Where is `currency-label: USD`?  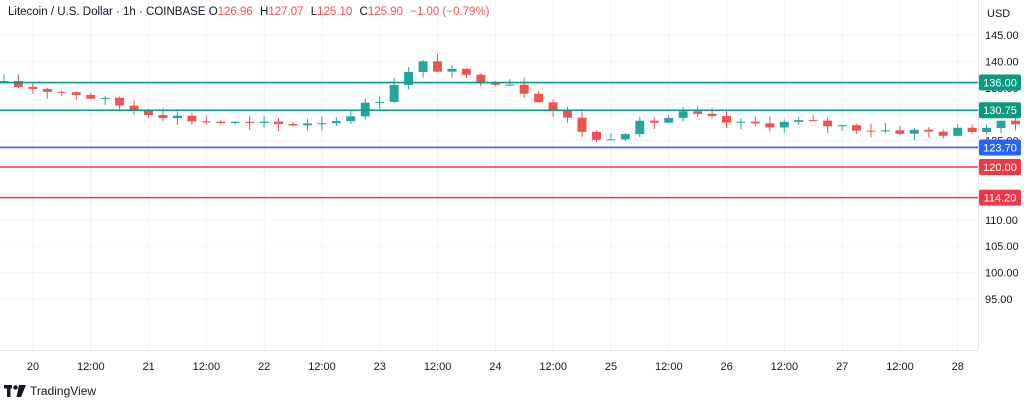 currency-label: USD is located at coordinates (999, 14).